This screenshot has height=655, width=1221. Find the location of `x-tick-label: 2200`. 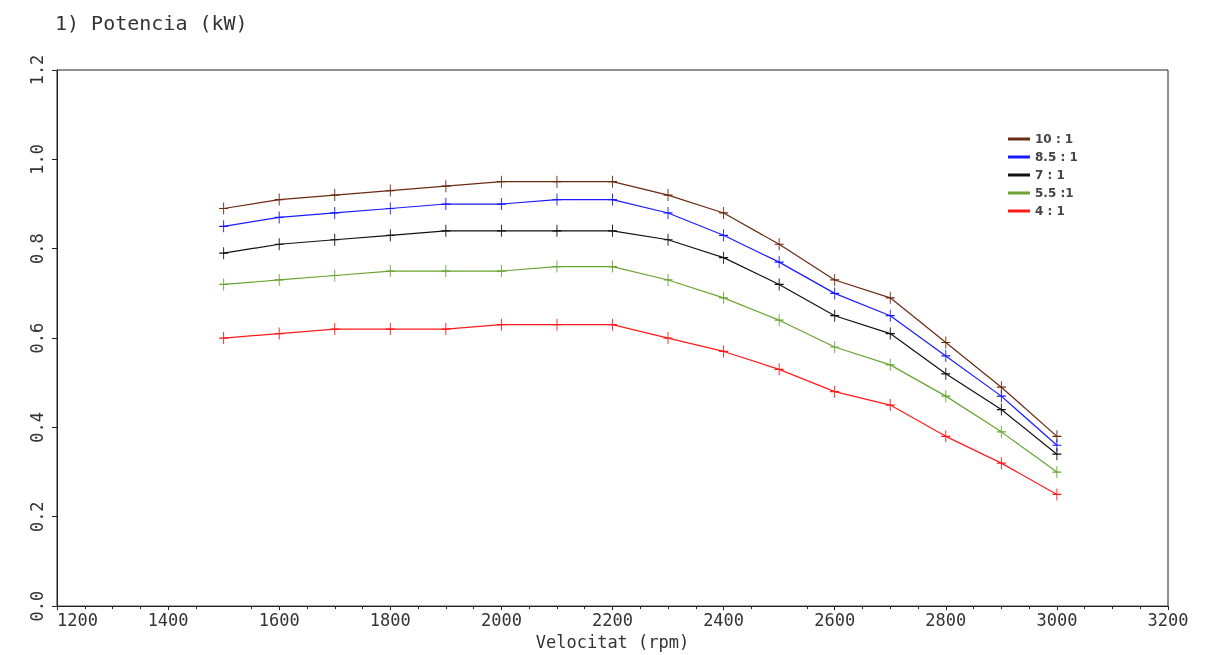

x-tick-label: 2200 is located at coordinates (612, 619).